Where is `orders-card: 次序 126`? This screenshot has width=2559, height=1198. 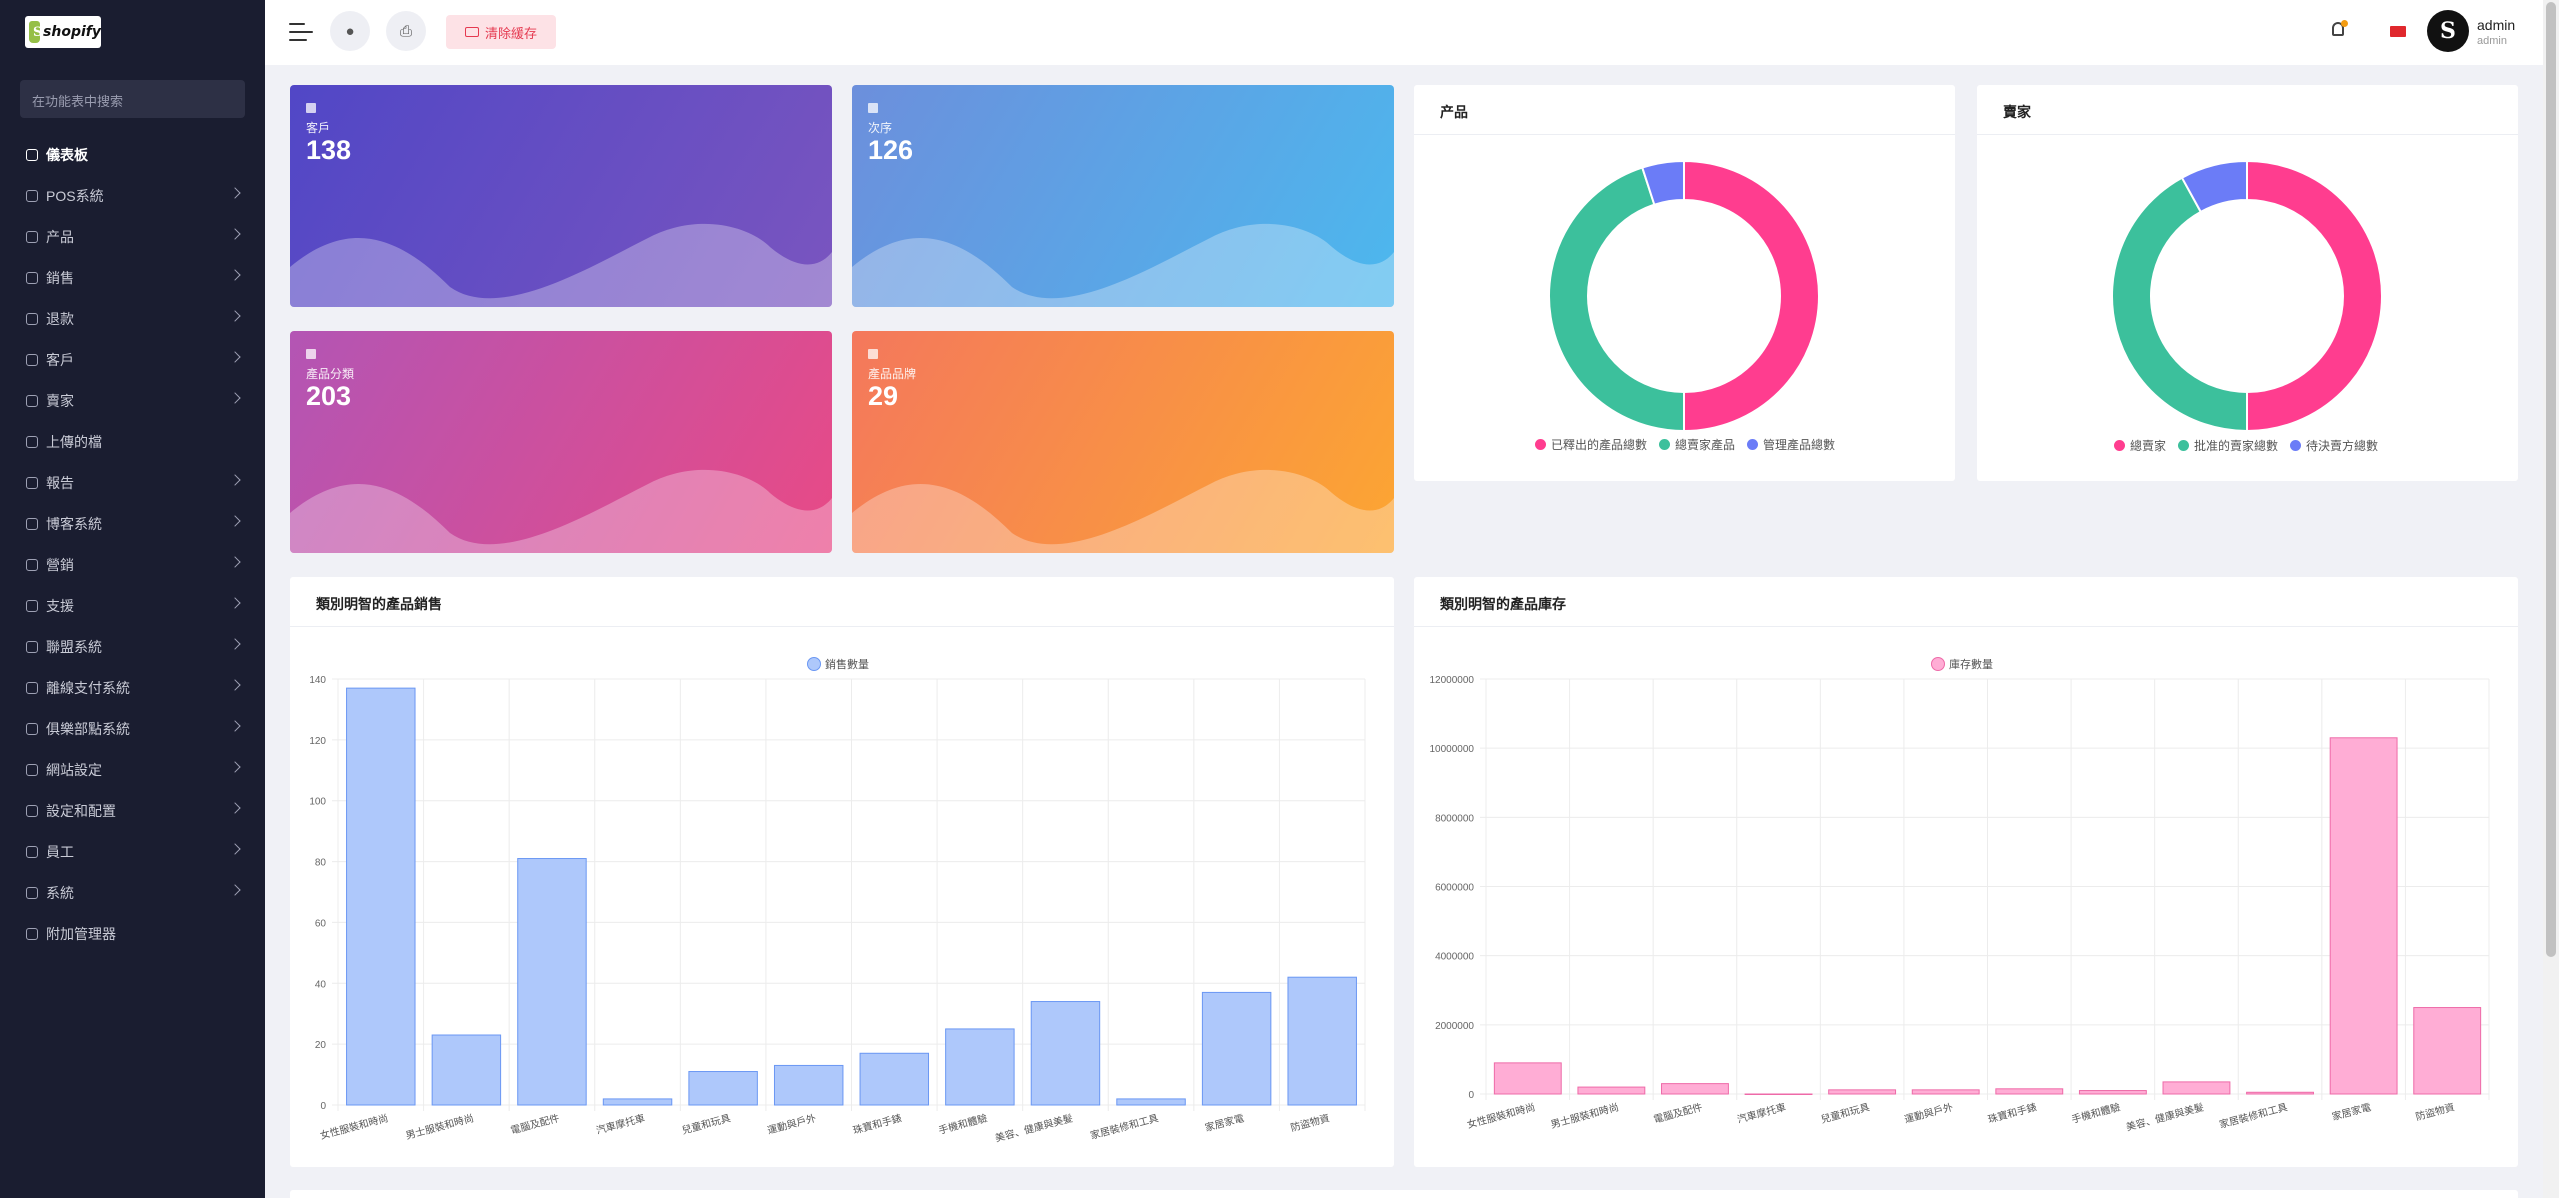
orders-card: 次序 126 is located at coordinates (1123, 196).